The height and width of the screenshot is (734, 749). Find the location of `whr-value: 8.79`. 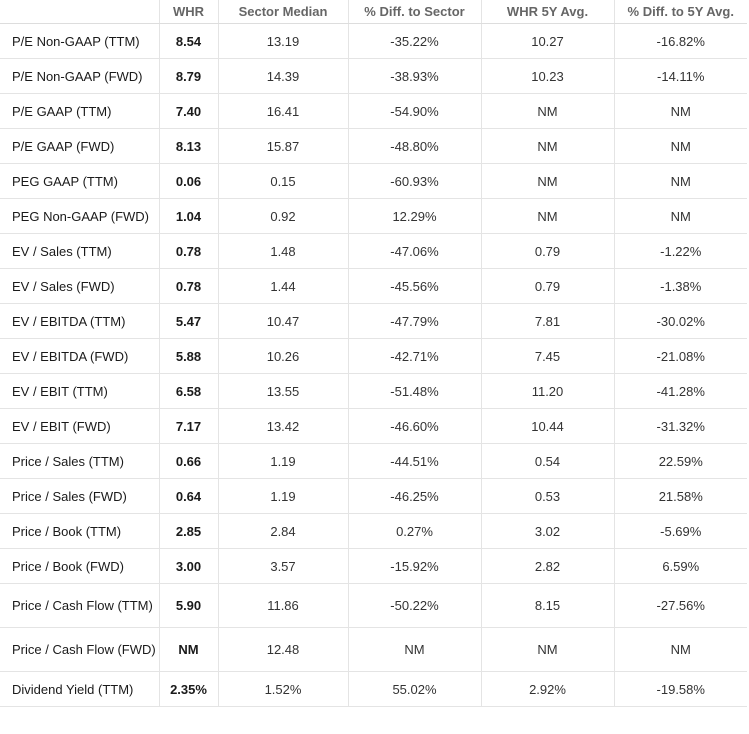

whr-value: 8.79 is located at coordinates (188, 76).